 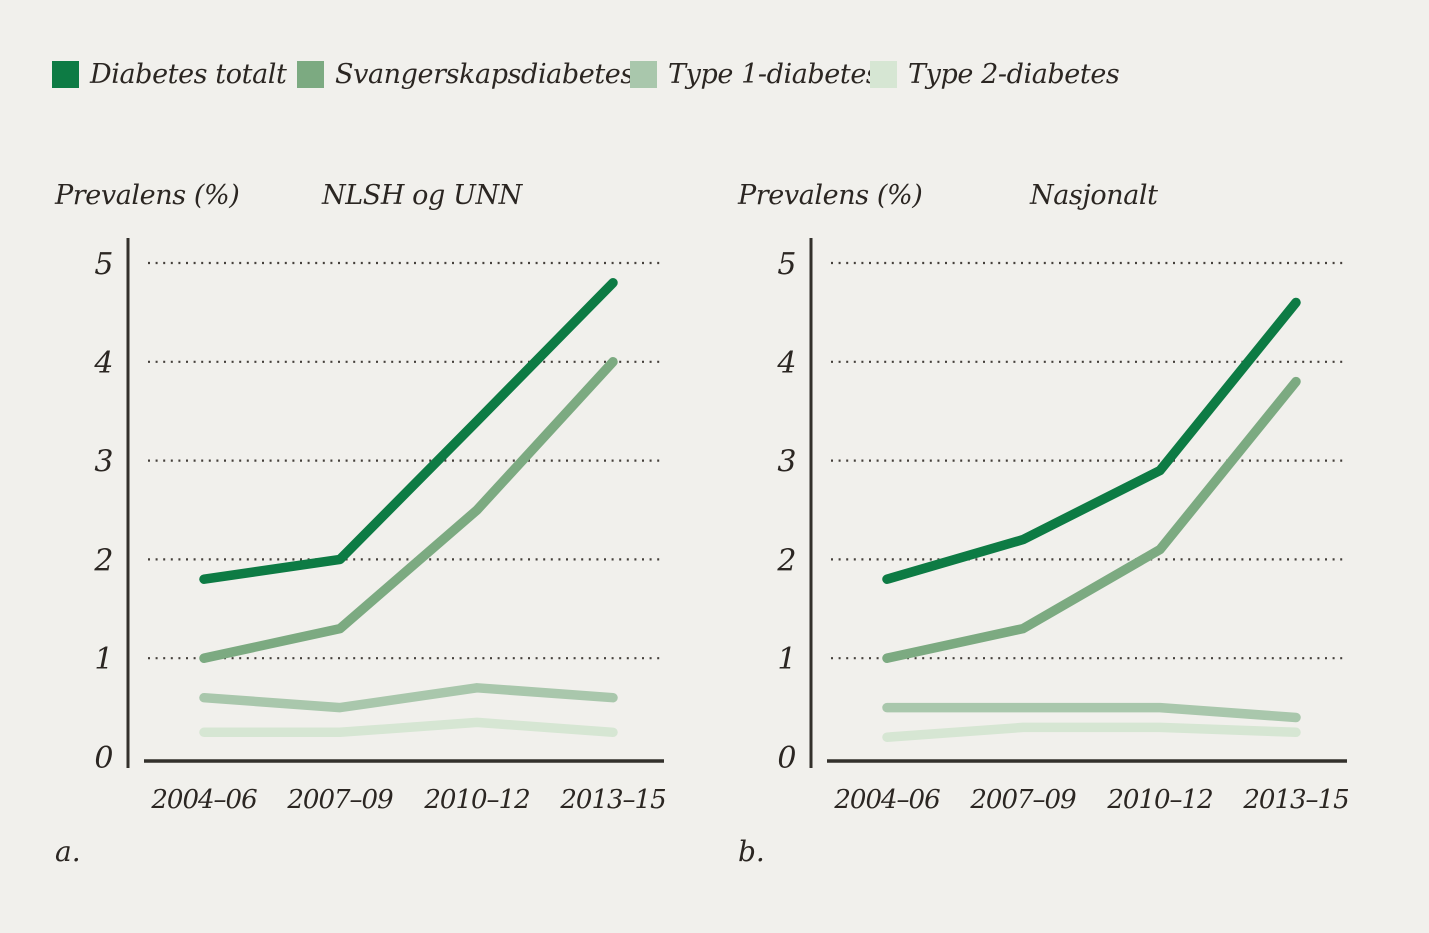 What do you see at coordinates (422, 195) in the screenshot?
I see `chart-a-title: NLSH og UNN` at bounding box center [422, 195].